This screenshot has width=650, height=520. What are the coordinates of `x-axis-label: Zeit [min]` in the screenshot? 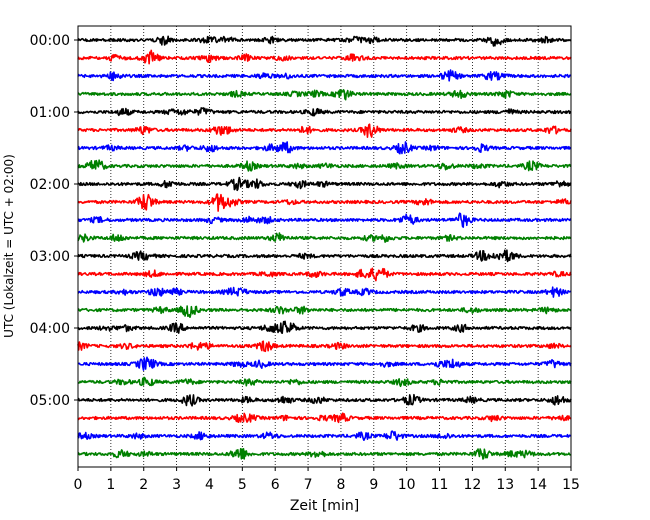 It's located at (324, 506).